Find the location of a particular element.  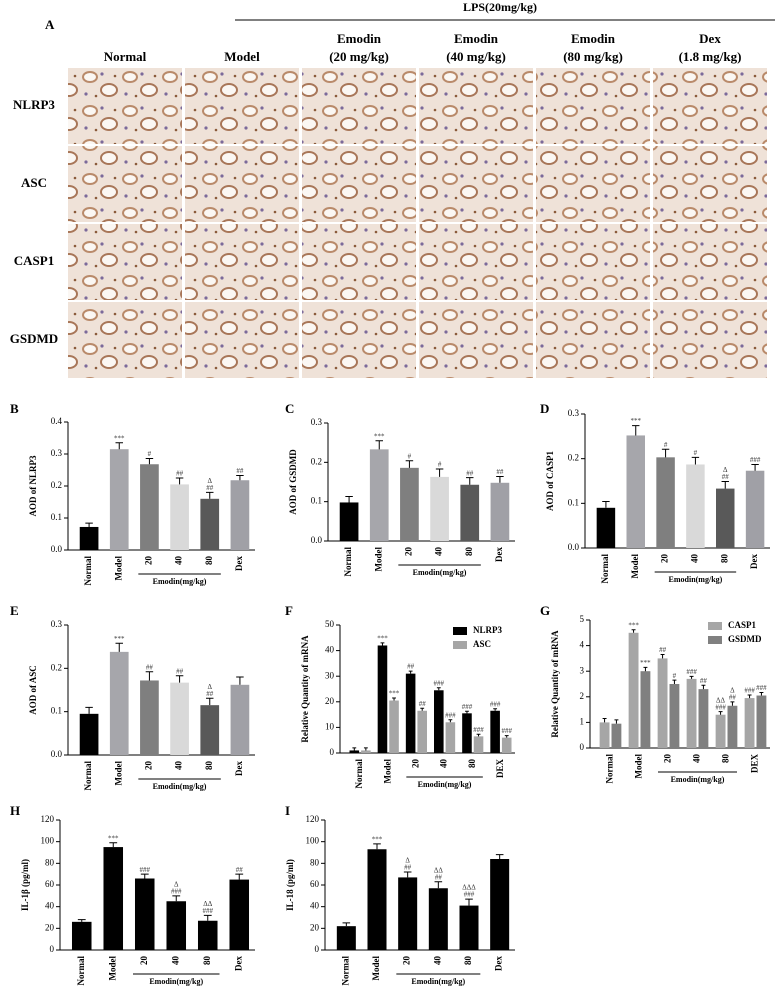

column-header: (1.8 mg/kg) is located at coordinates (710, 56).